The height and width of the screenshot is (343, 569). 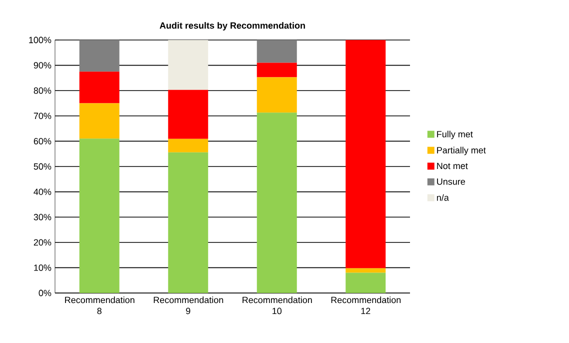 What do you see at coordinates (40, 40) in the screenshot?
I see `y-tick-label: 100%` at bounding box center [40, 40].